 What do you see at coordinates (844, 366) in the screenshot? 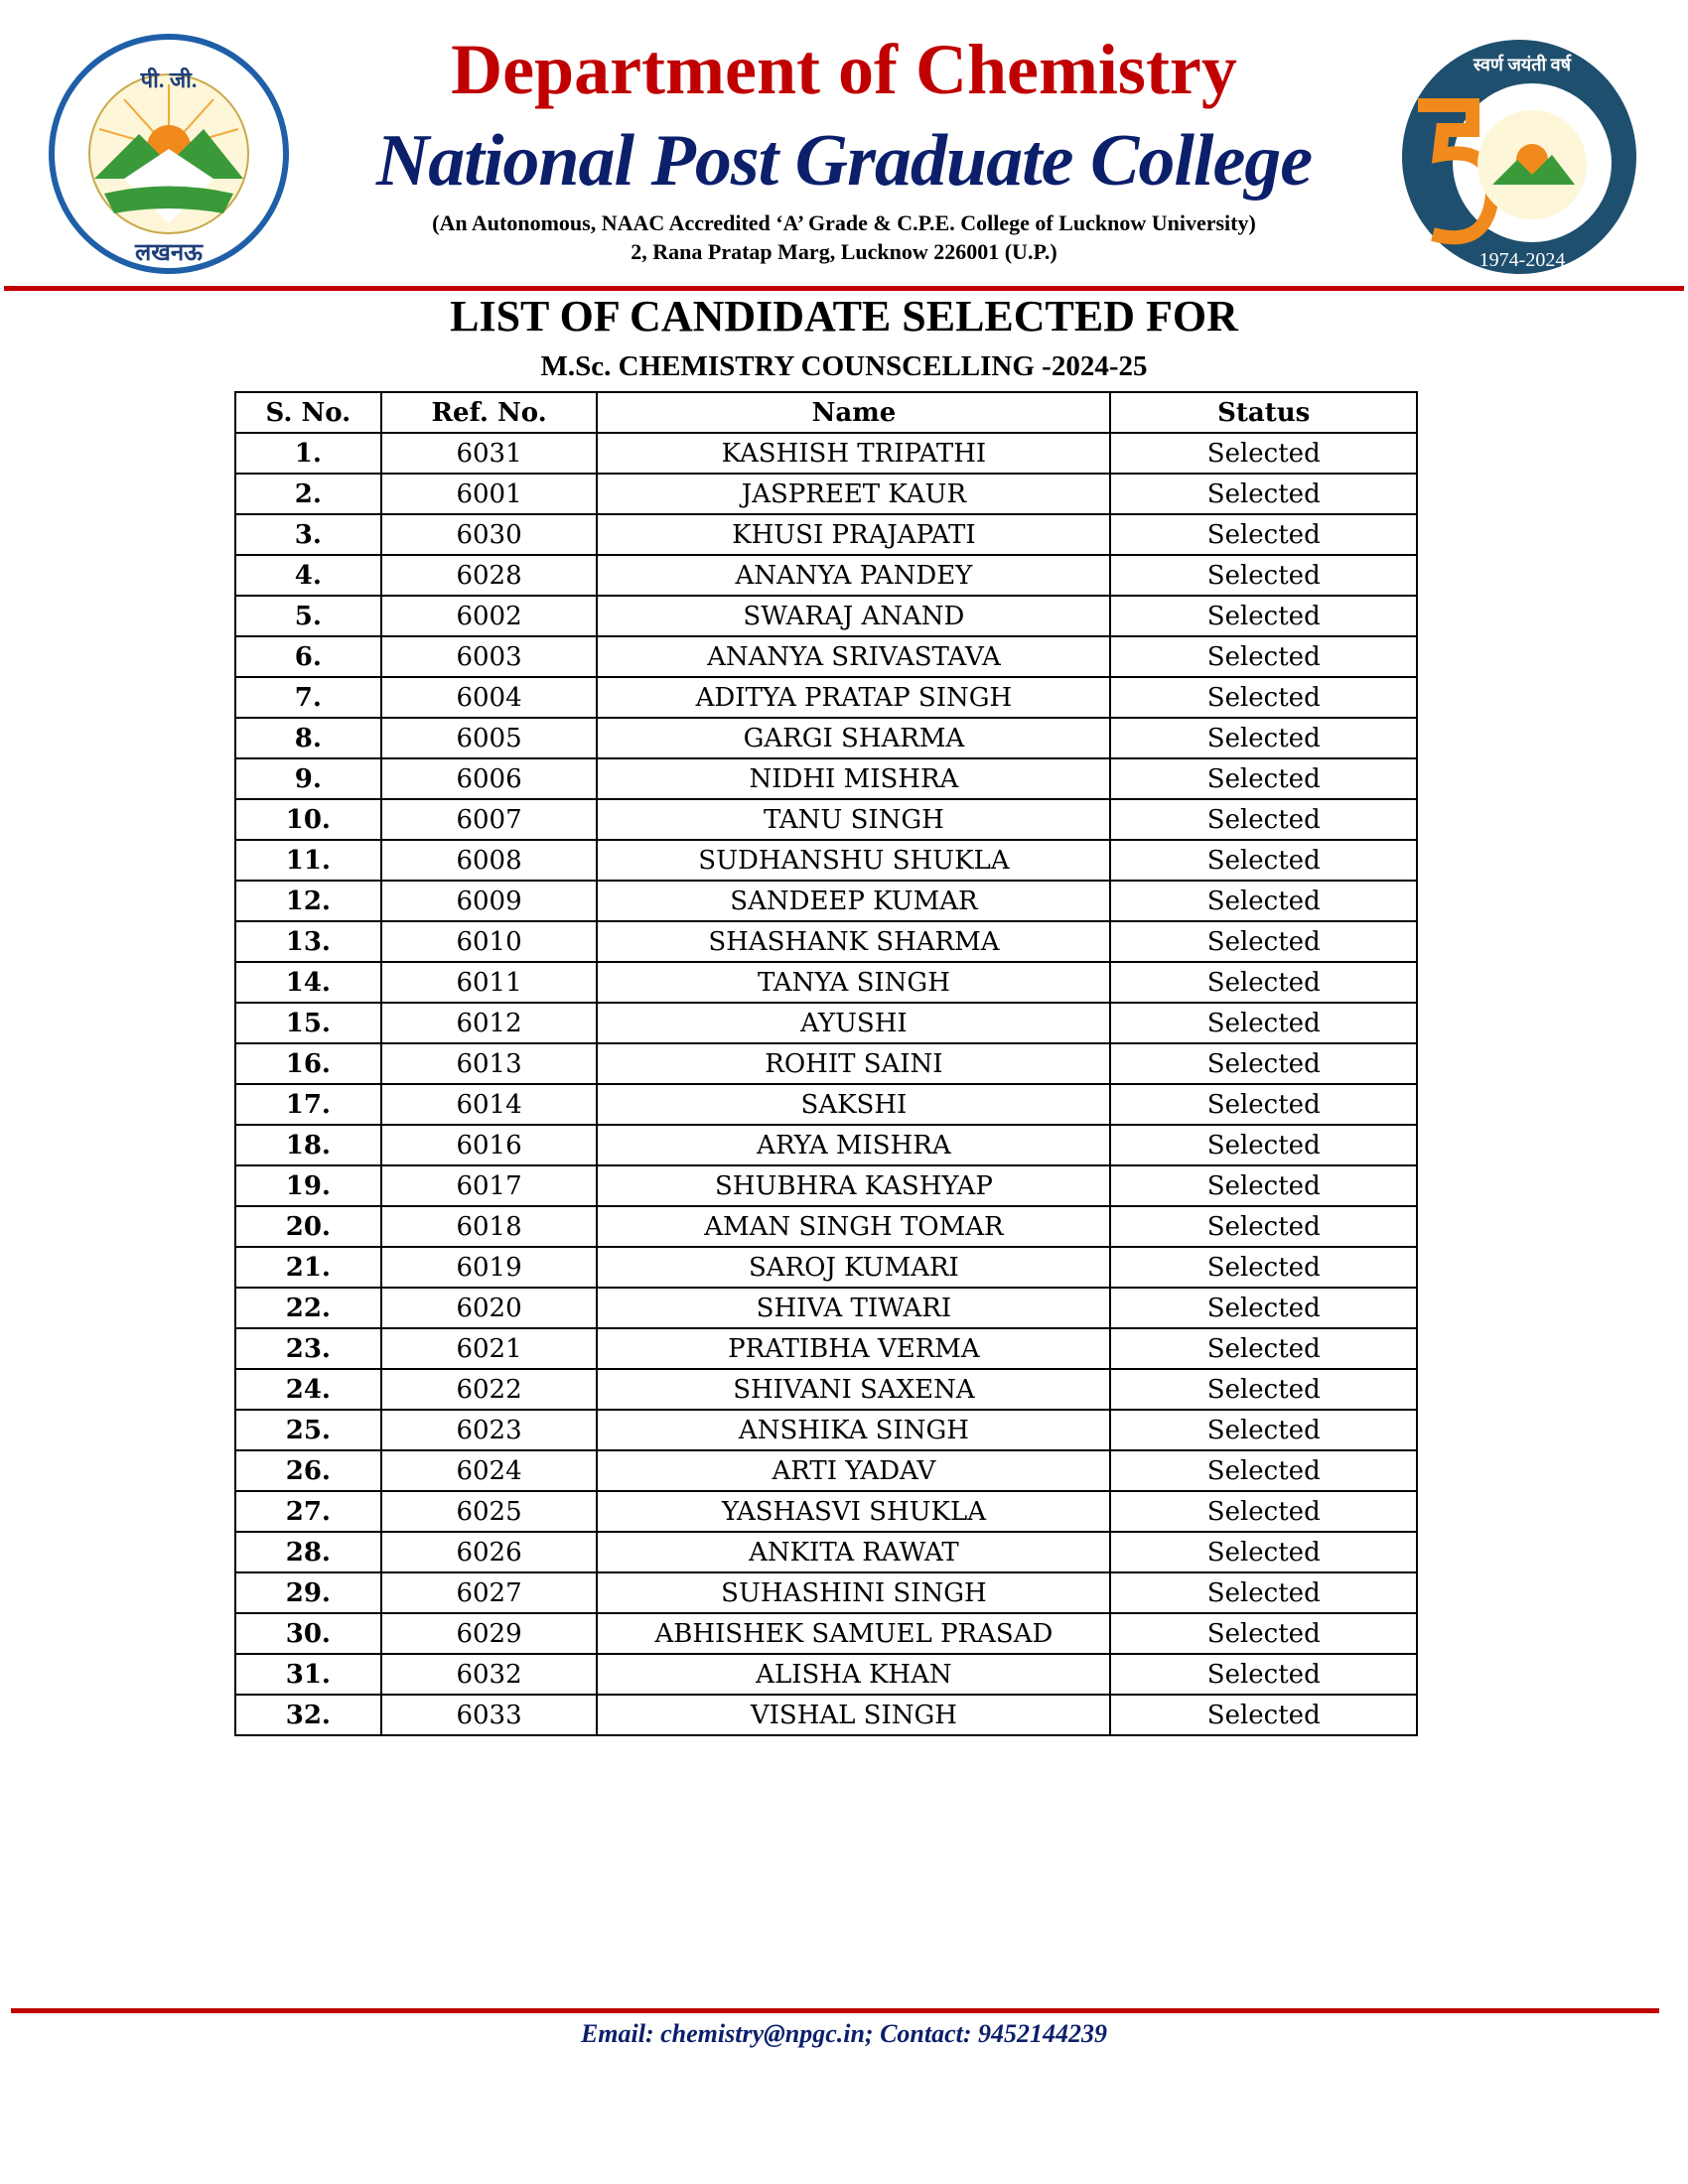
I see `list-subtitle: M.Sc. CHEMISTRY COUNSCELLING -2024-25` at bounding box center [844, 366].